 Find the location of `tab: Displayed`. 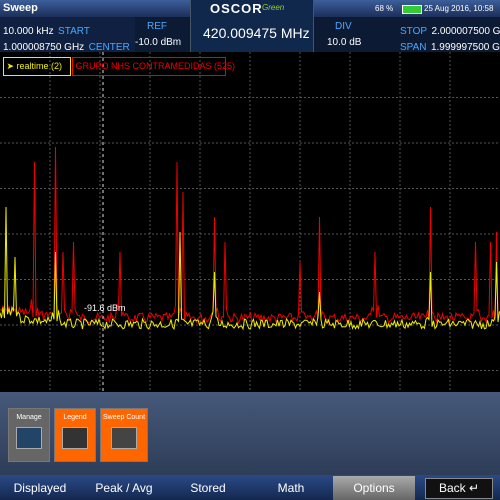

tab: Displayed is located at coordinates (40, 488).